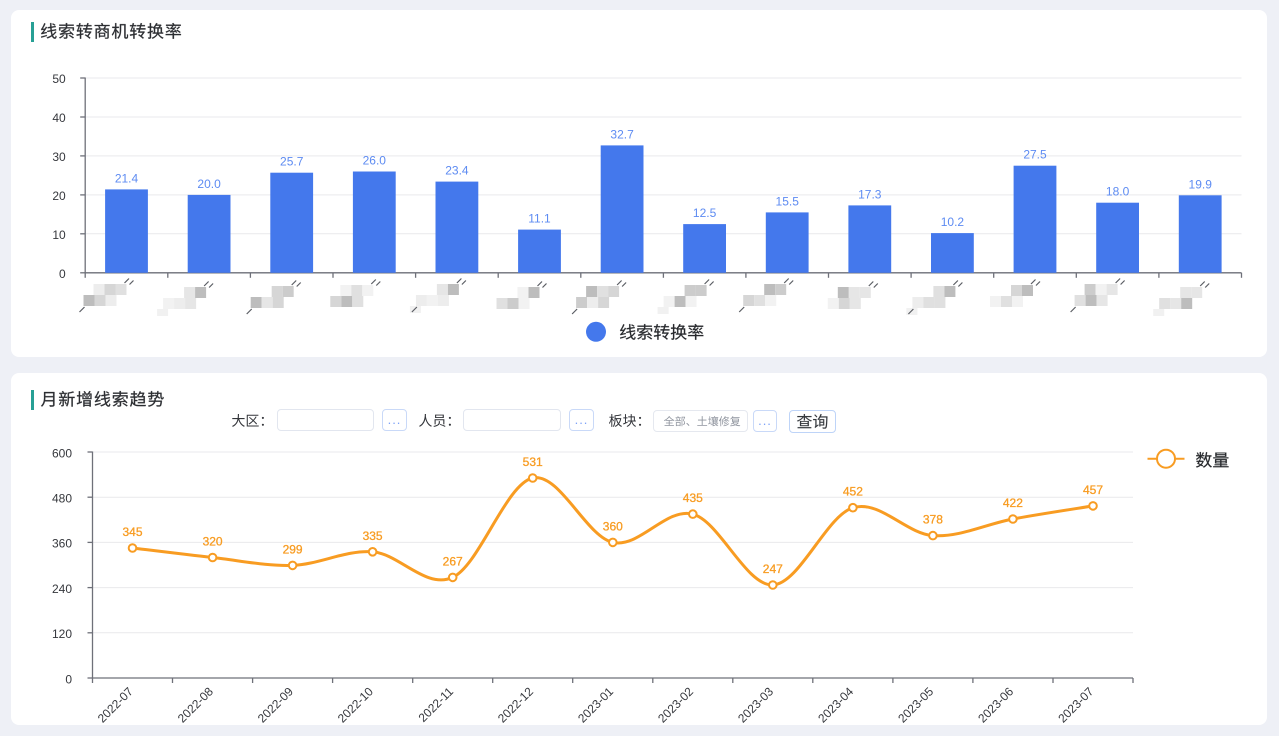 The height and width of the screenshot is (736, 1279). What do you see at coordinates (705, 213) in the screenshot?
I see `svg-text: 12.5` at bounding box center [705, 213].